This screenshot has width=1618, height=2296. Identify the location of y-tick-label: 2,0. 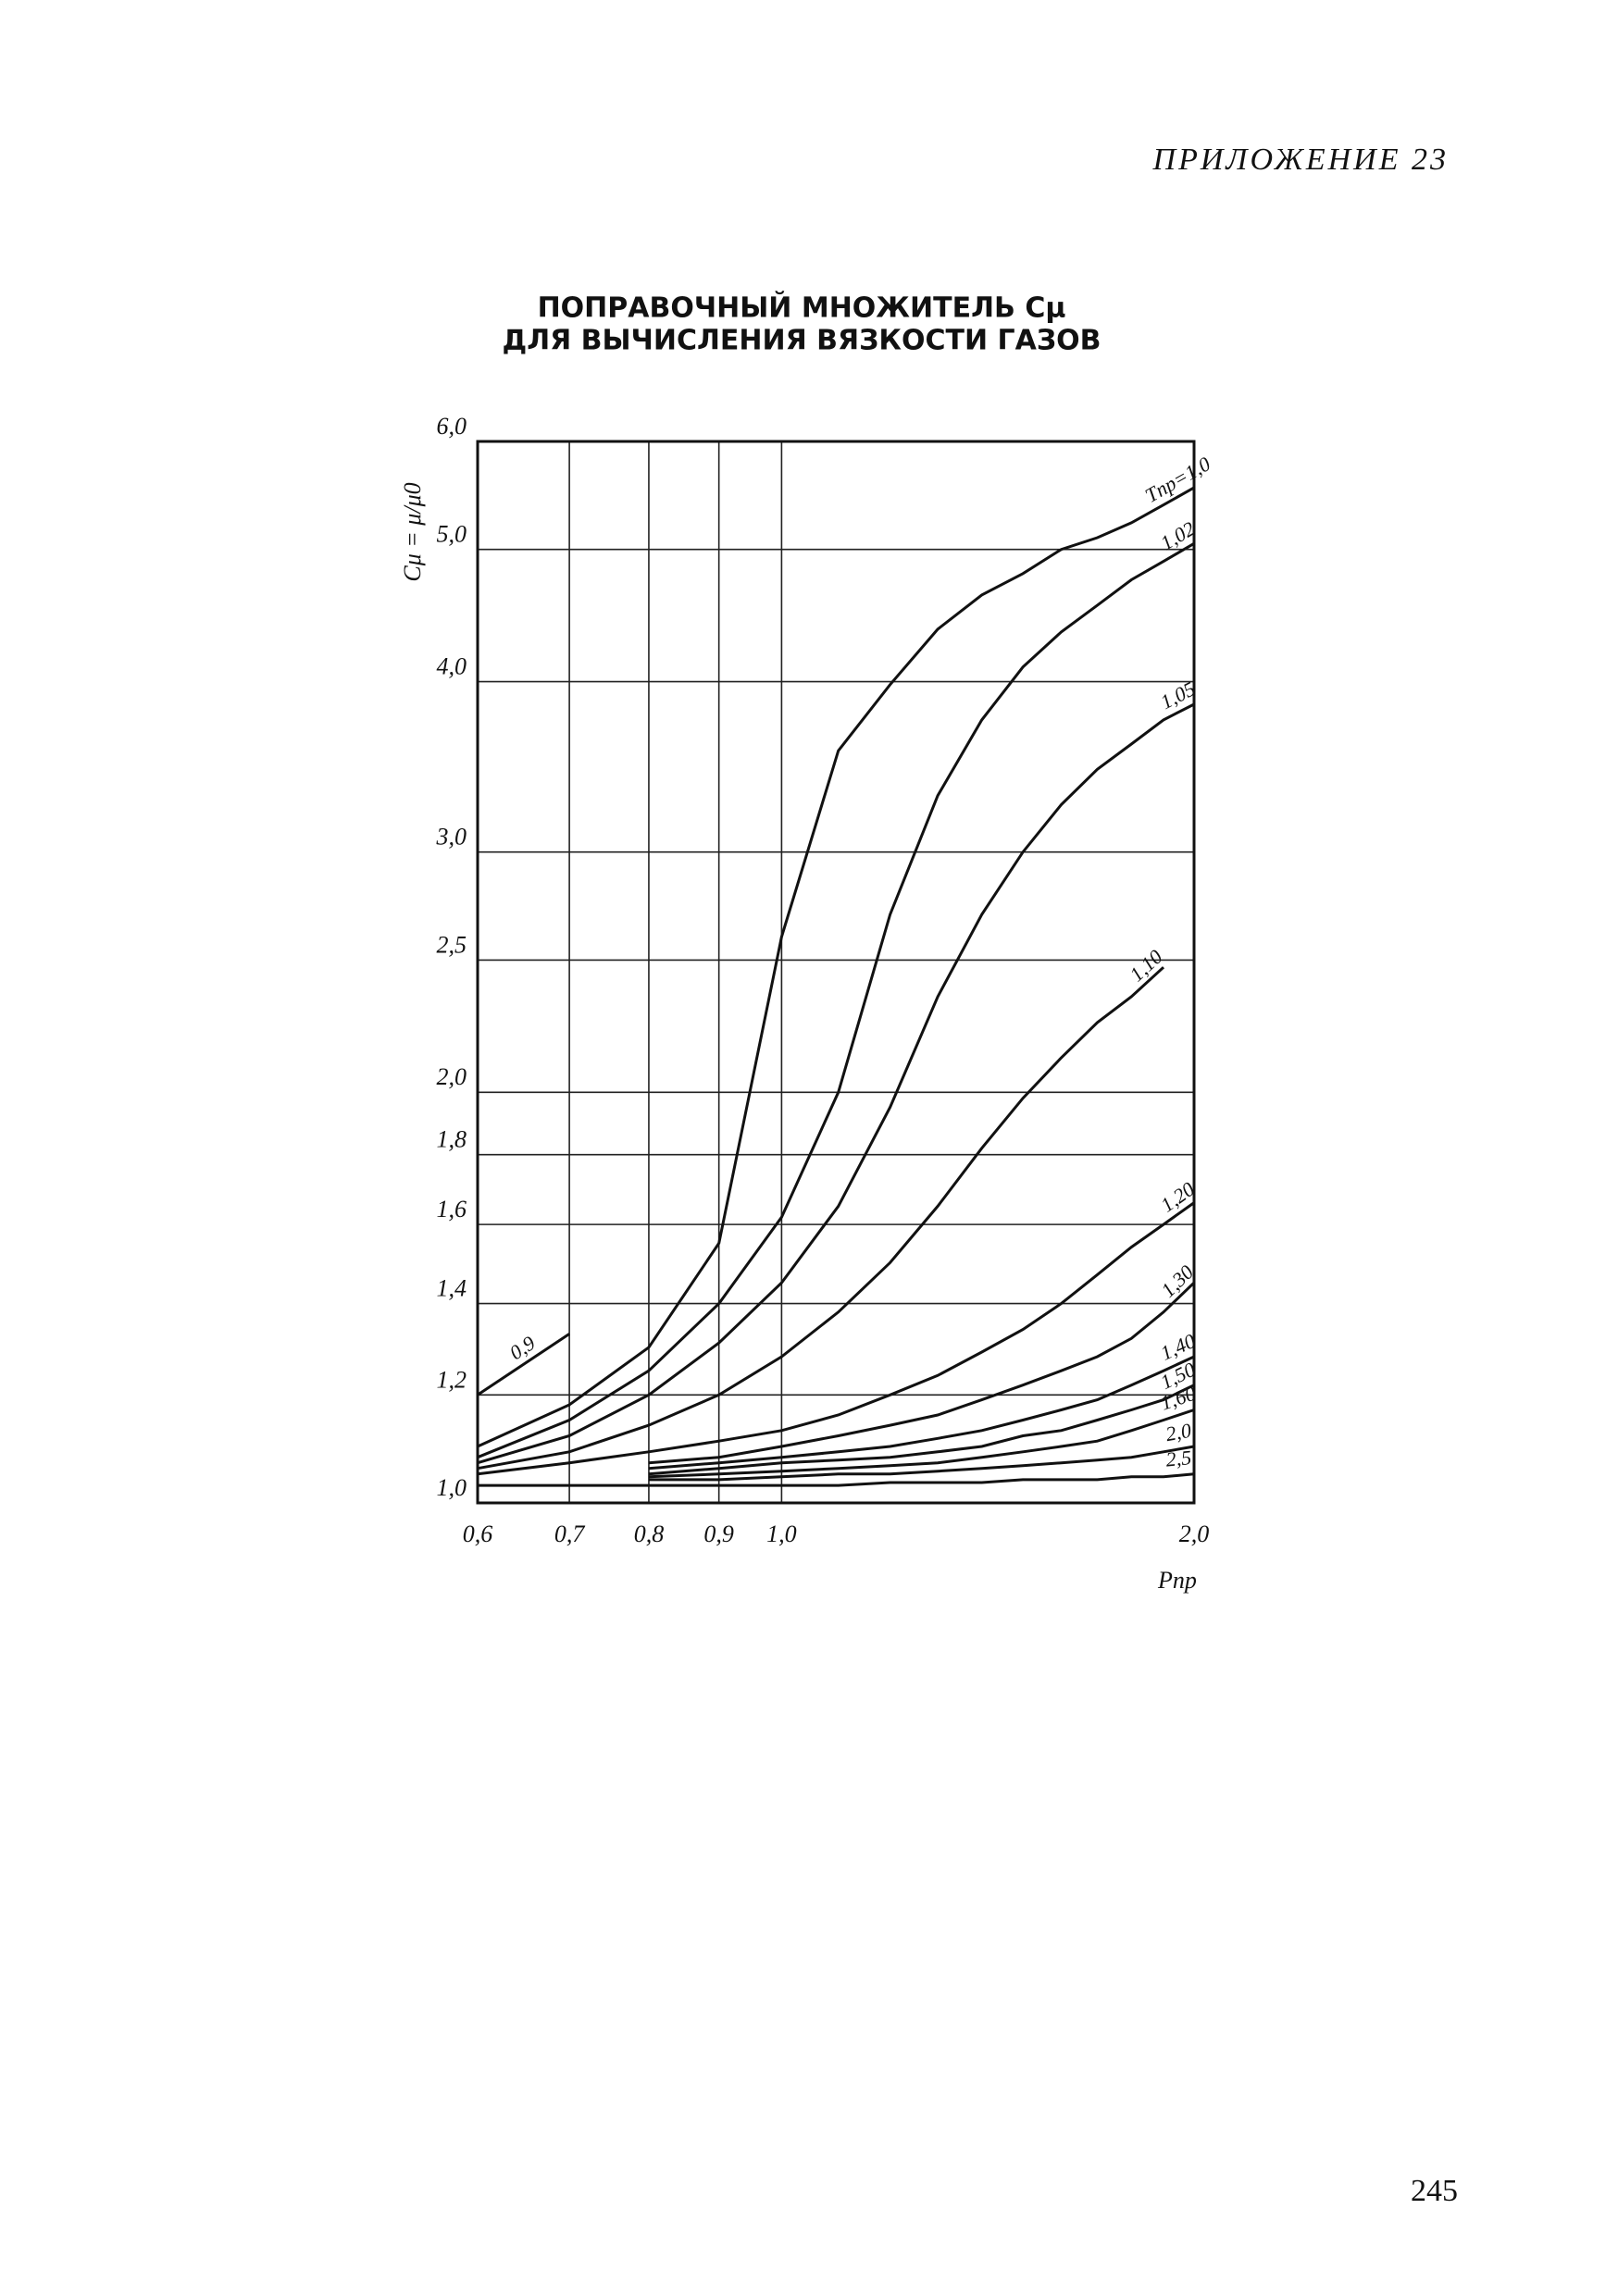
(452, 1076).